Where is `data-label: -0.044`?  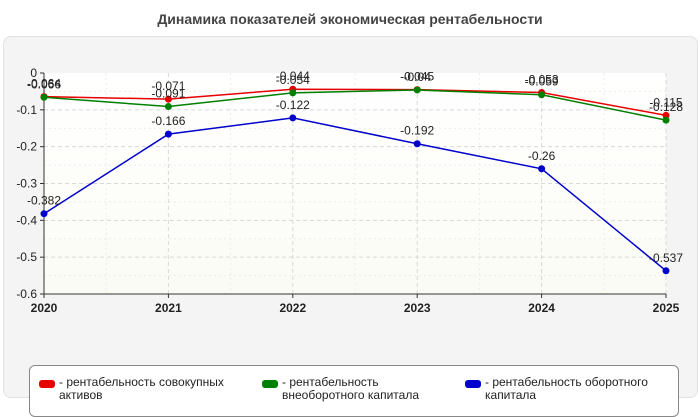
data-label: -0.044 is located at coordinates (293, 76).